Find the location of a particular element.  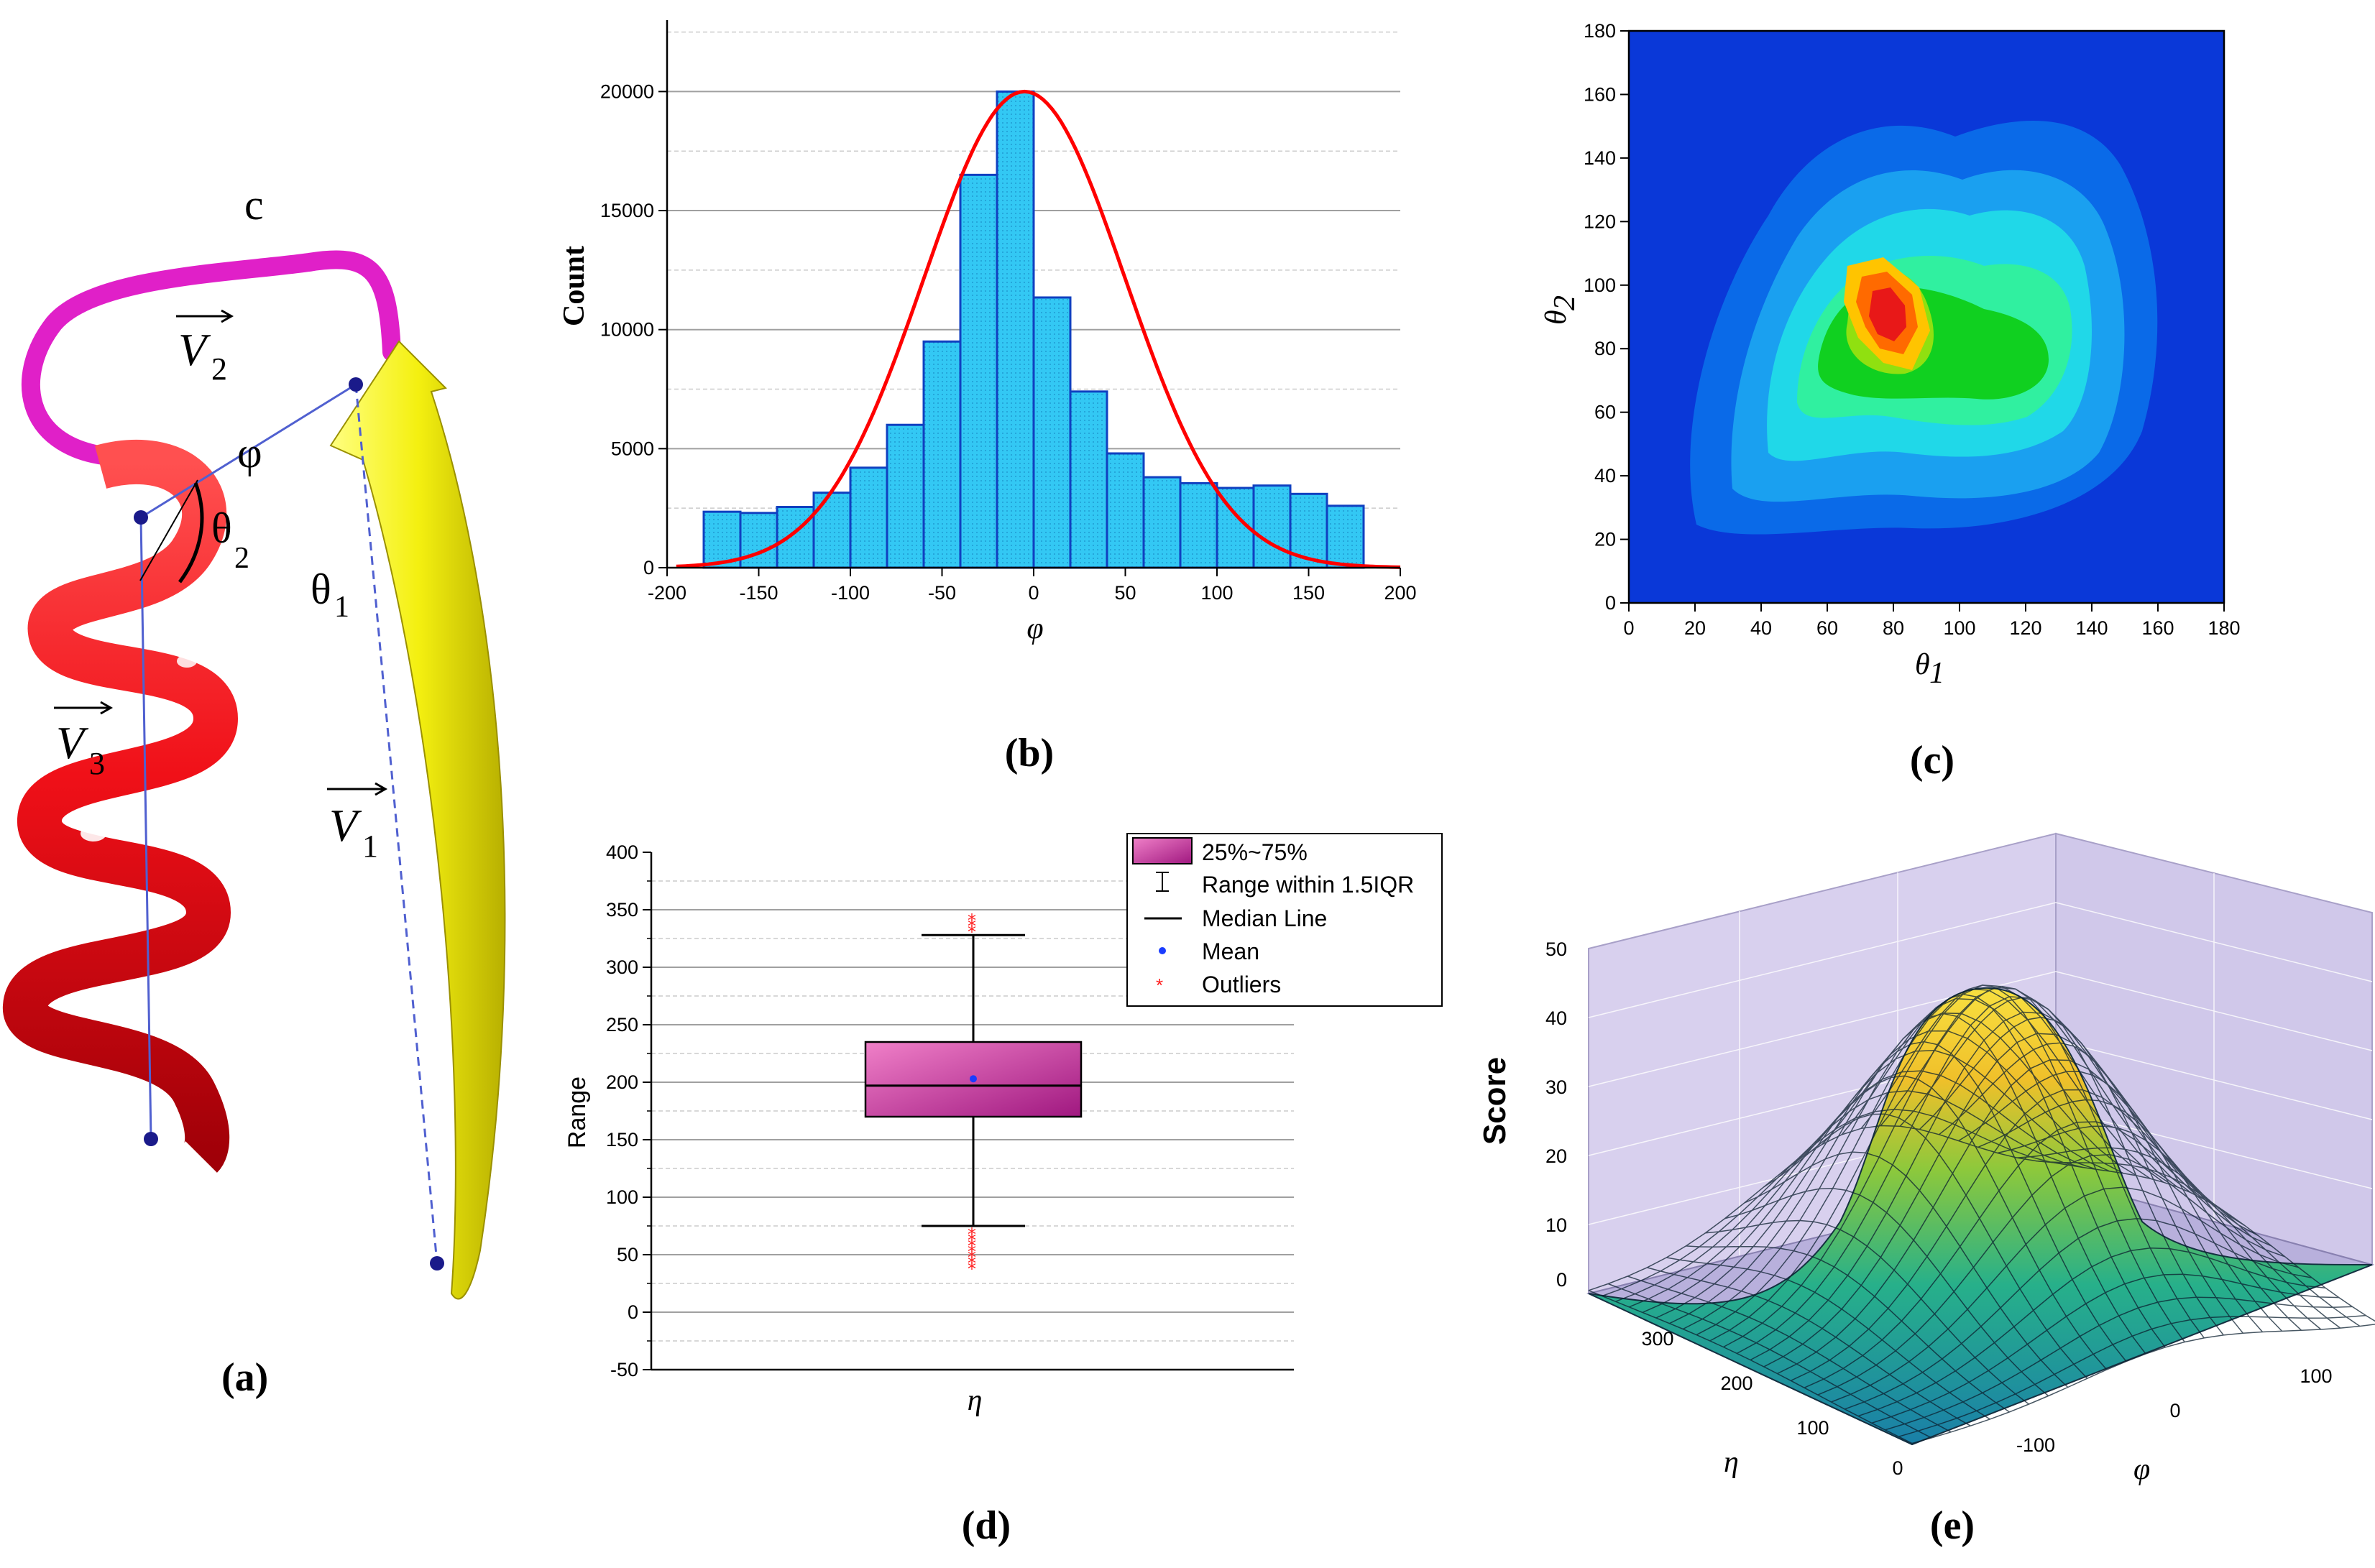

label-v3: V 3 is located at coordinates (84, 741).